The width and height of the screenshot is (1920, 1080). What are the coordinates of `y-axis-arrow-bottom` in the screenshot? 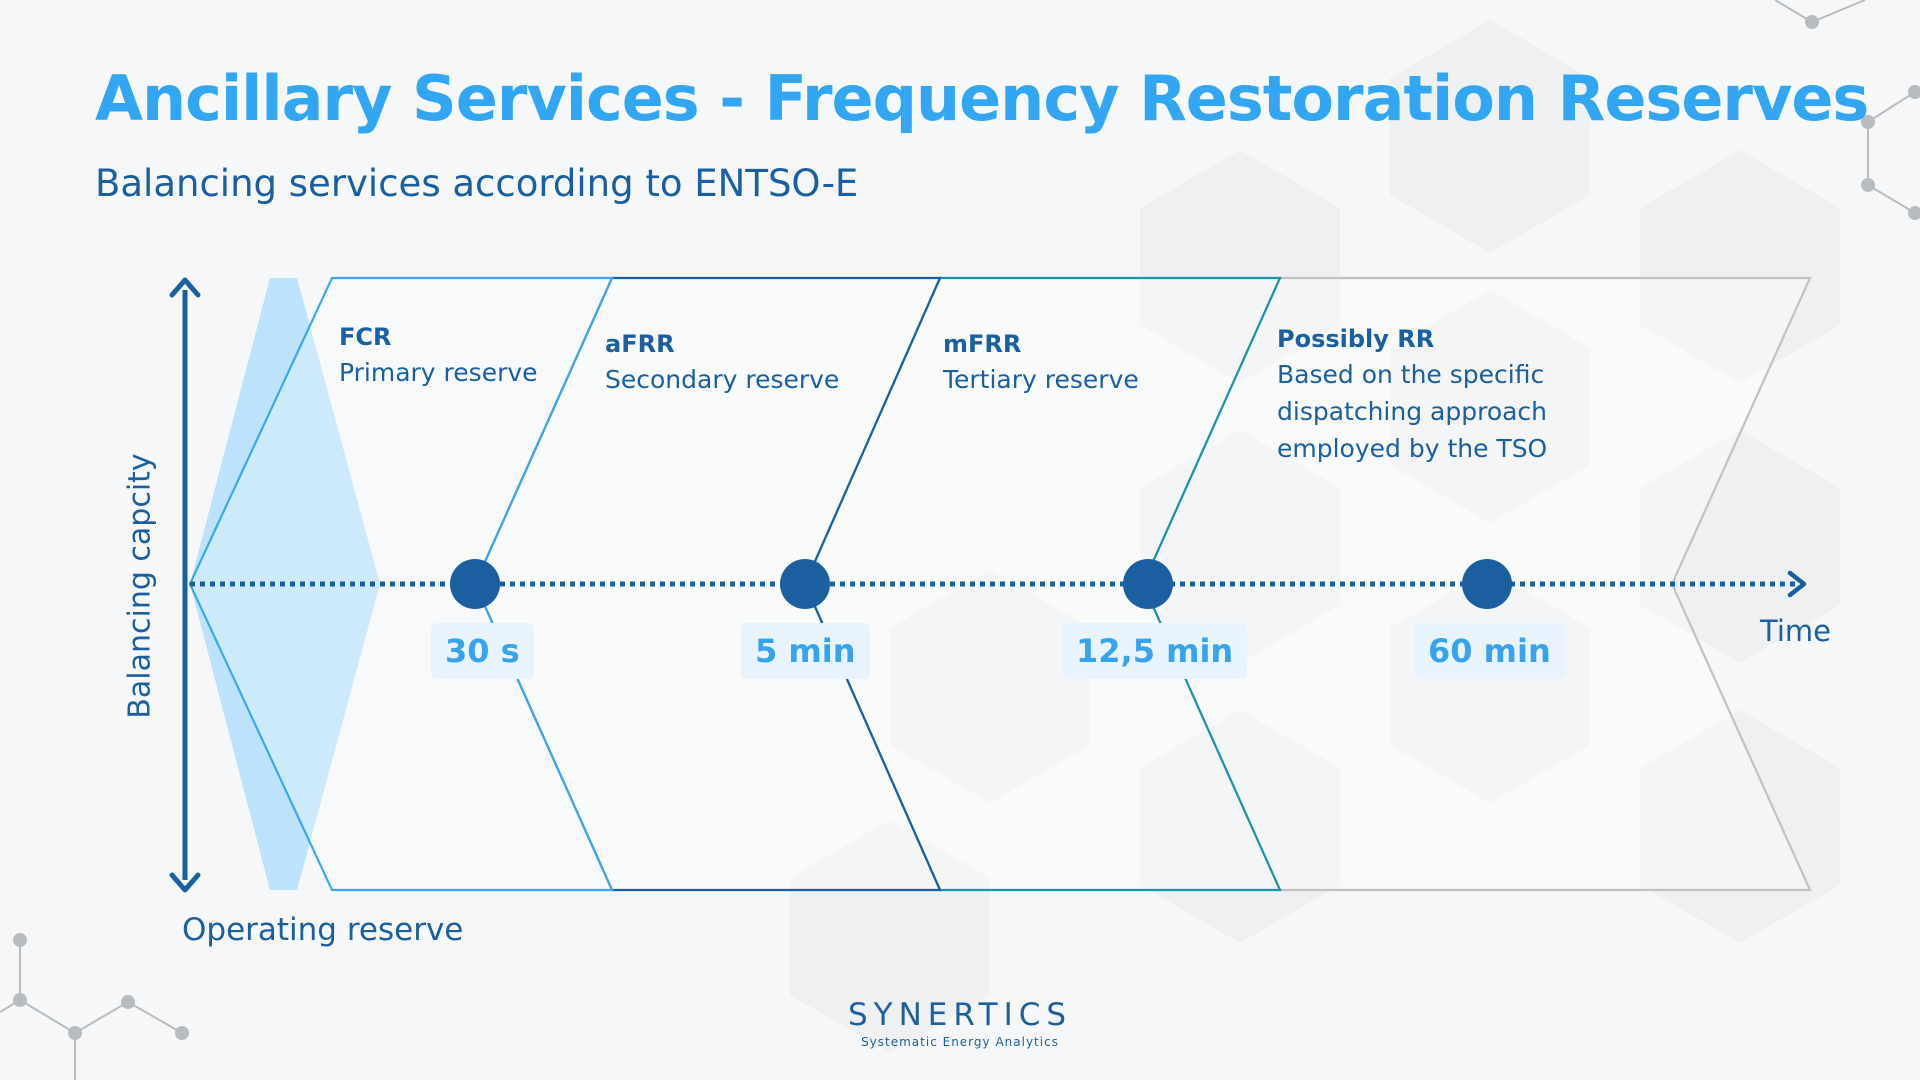 It's located at (185, 882).